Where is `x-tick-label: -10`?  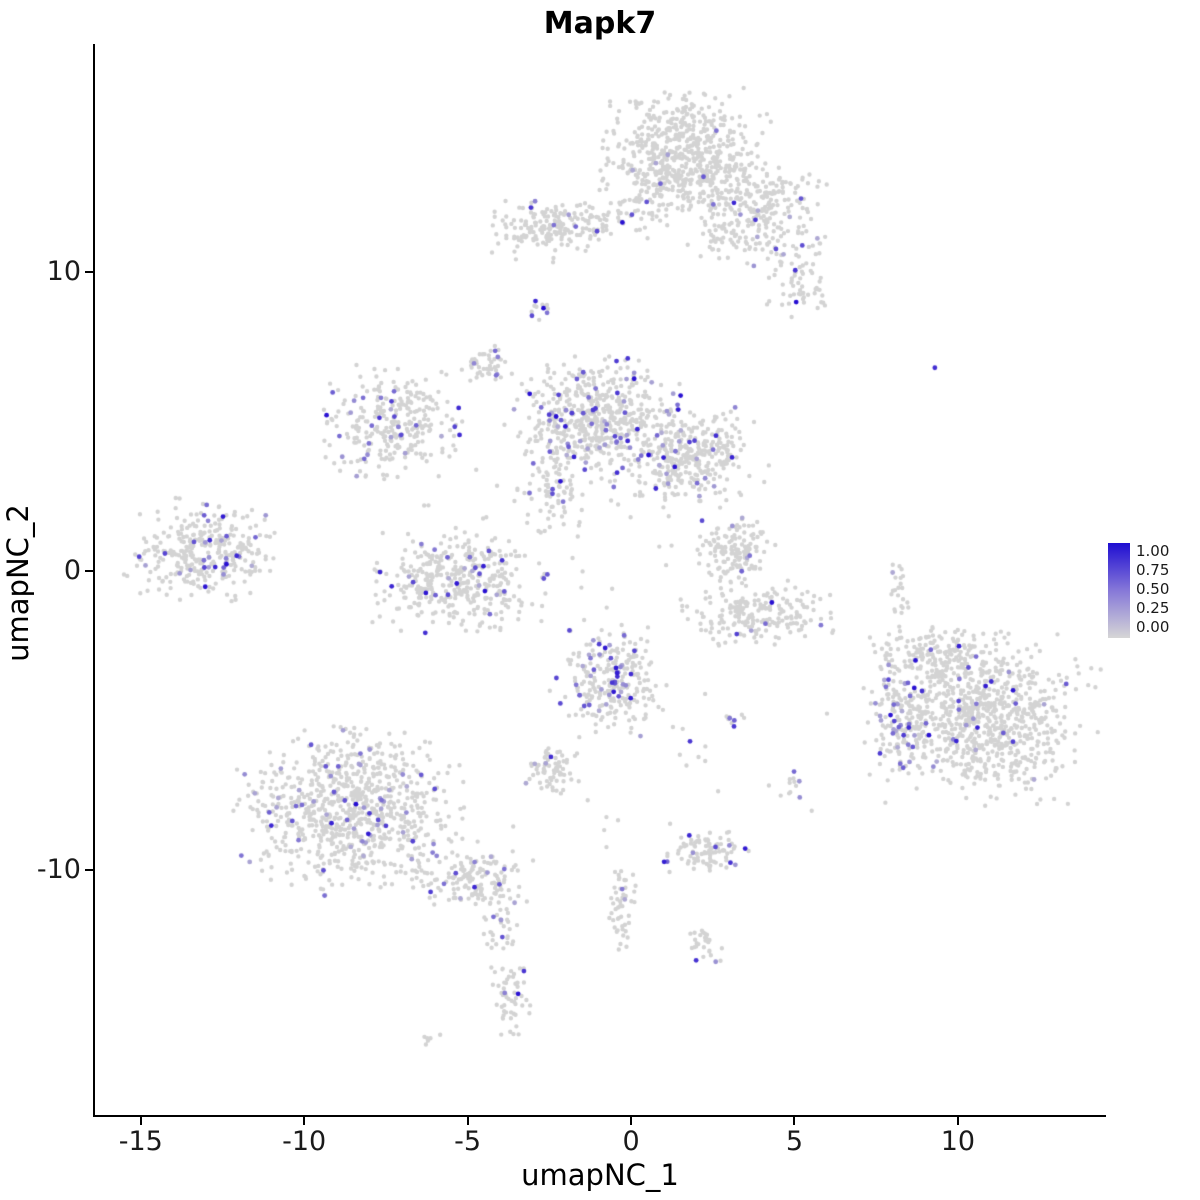
x-tick-label: -10 is located at coordinates (304, 1141).